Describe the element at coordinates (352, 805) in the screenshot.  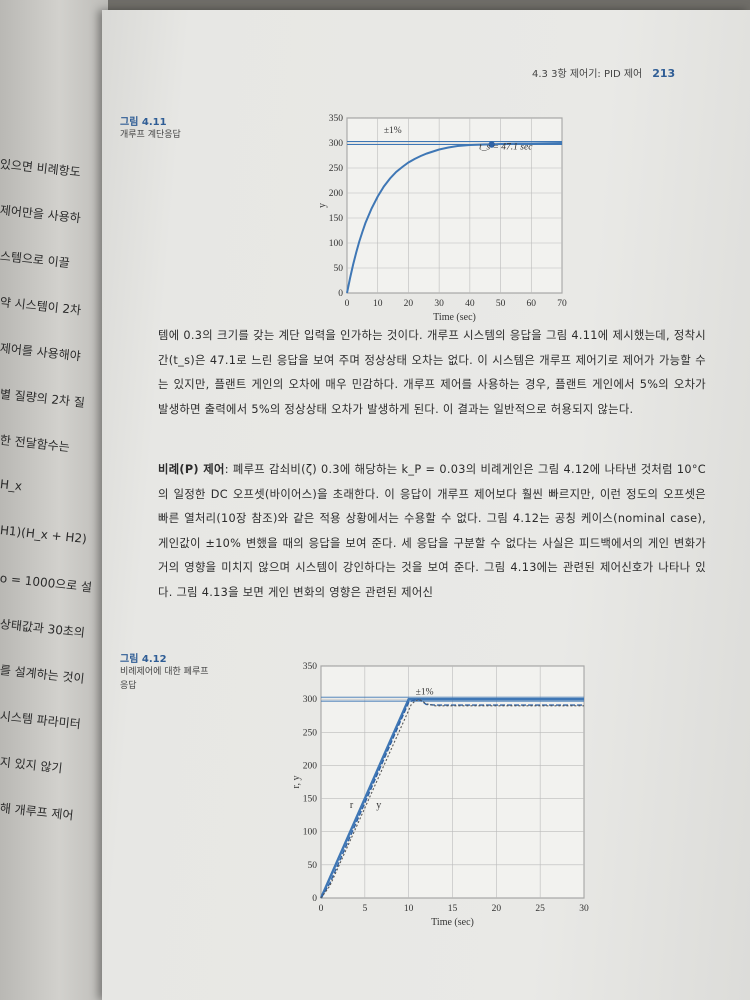
I see `reference-label: r` at that location.